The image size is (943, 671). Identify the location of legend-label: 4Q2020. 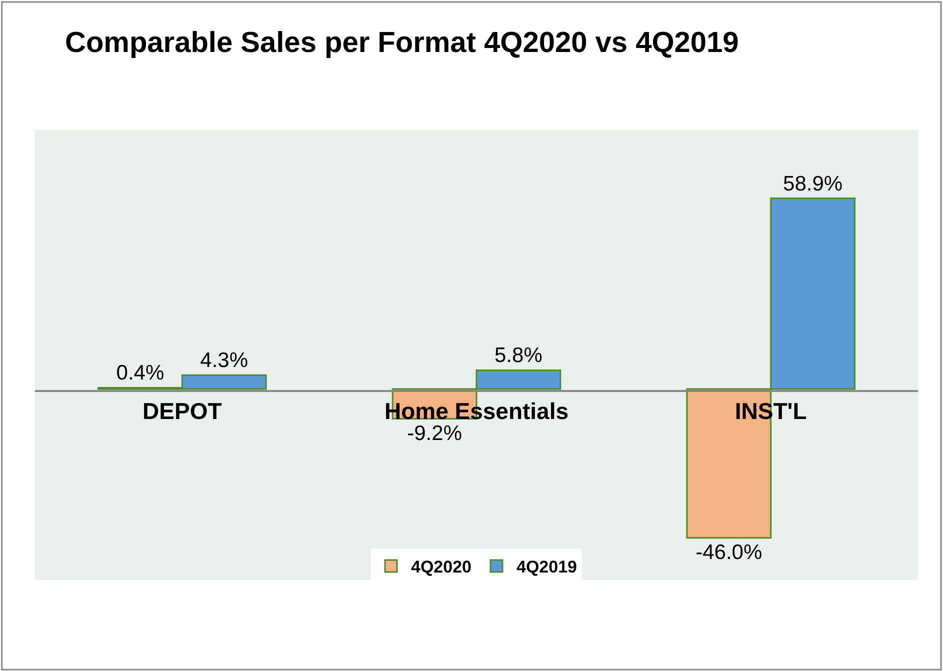
(441, 567).